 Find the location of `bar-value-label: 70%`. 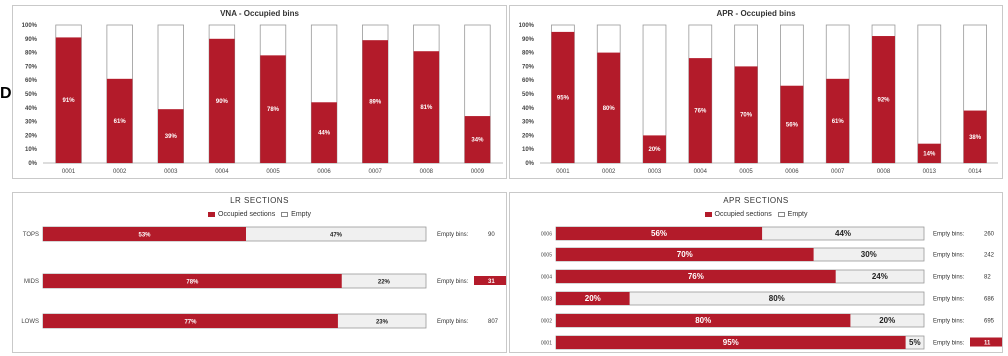

bar-value-label: 70% is located at coordinates (746, 116).